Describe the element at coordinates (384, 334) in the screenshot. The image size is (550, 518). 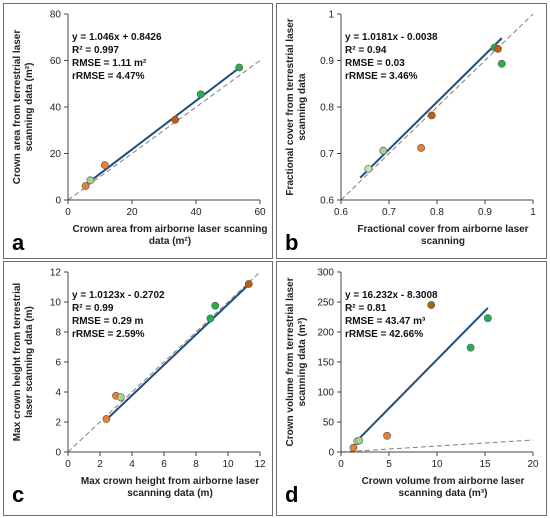
I see `stats-line: rRMSE = 42.66%` at that location.